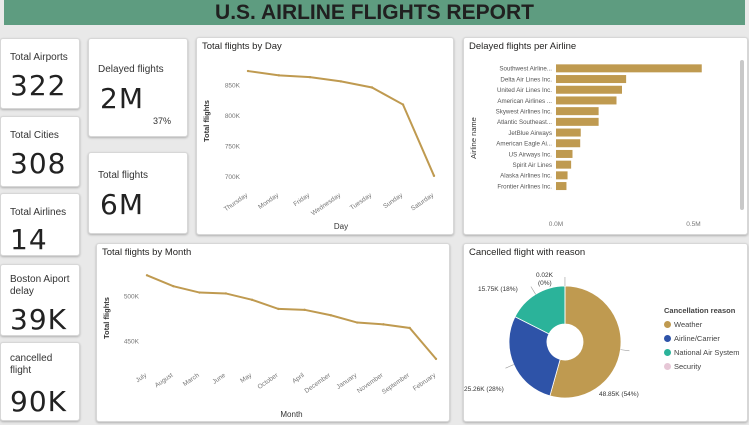 Image resolution: width=749 pixels, height=425 pixels. Describe the element at coordinates (298, 379) in the screenshot. I see `x-tick-label: April` at that location.